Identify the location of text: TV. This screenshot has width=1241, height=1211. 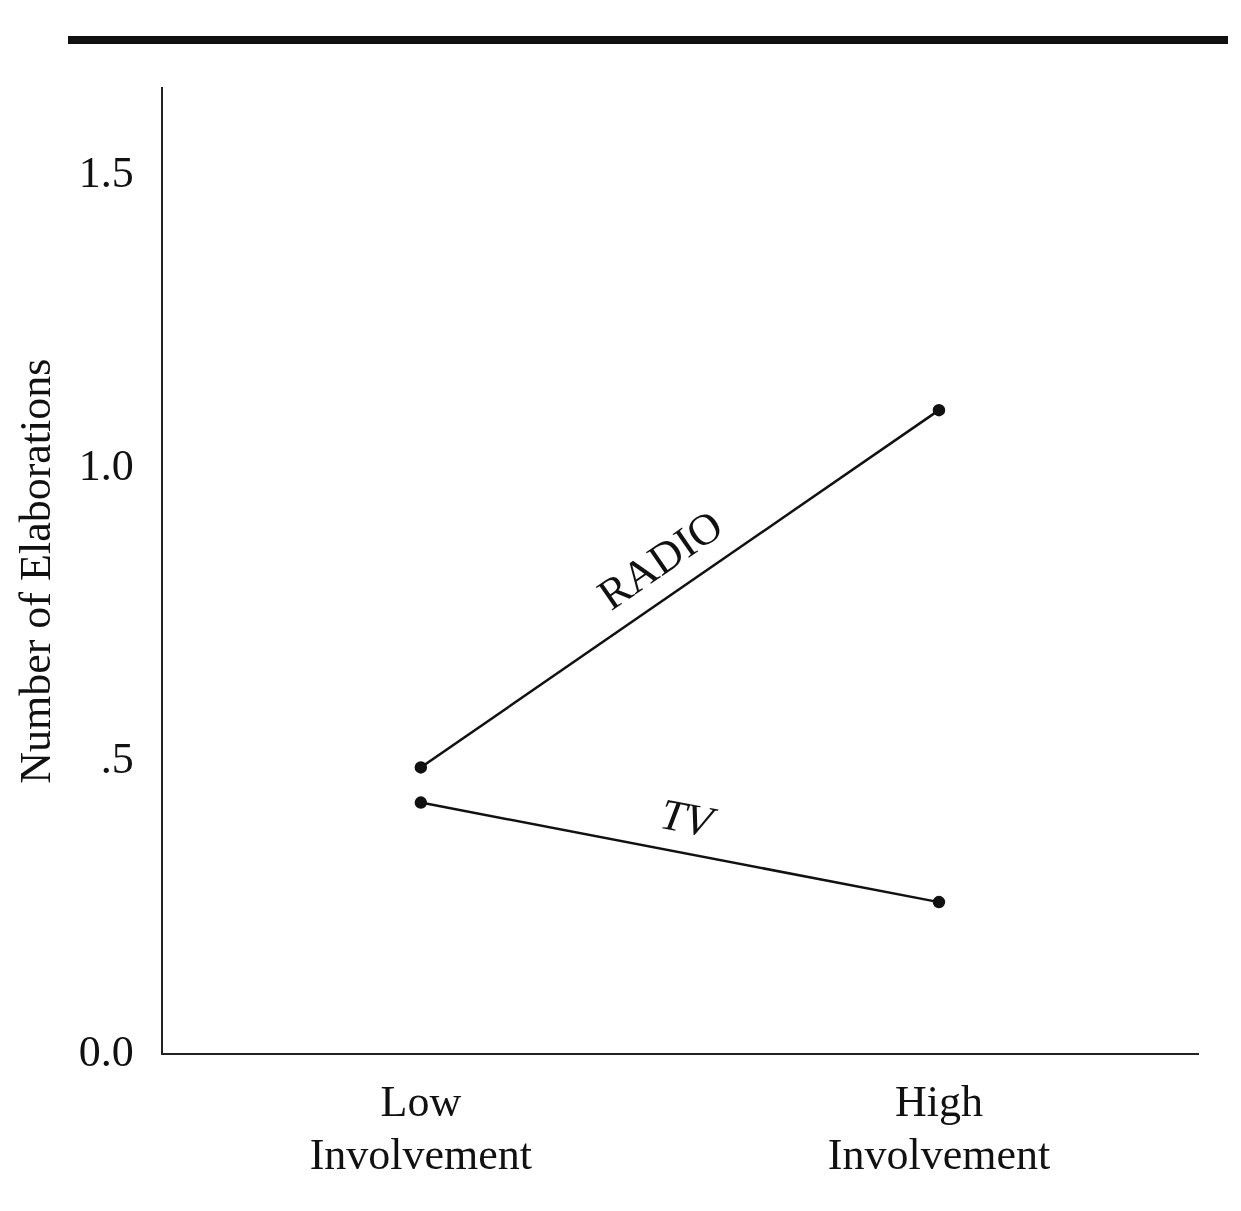
(689, 818).